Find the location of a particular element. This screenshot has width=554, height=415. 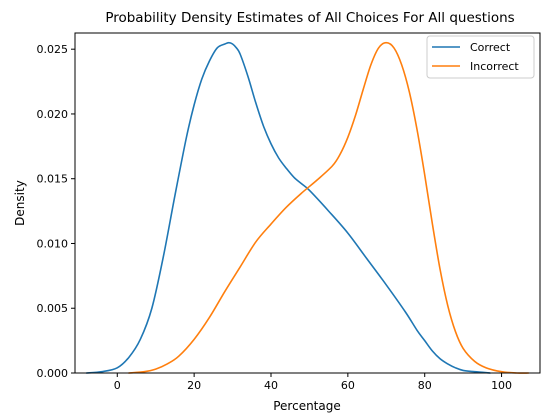

y-tick-label: 0.010 is located at coordinates (53, 243).